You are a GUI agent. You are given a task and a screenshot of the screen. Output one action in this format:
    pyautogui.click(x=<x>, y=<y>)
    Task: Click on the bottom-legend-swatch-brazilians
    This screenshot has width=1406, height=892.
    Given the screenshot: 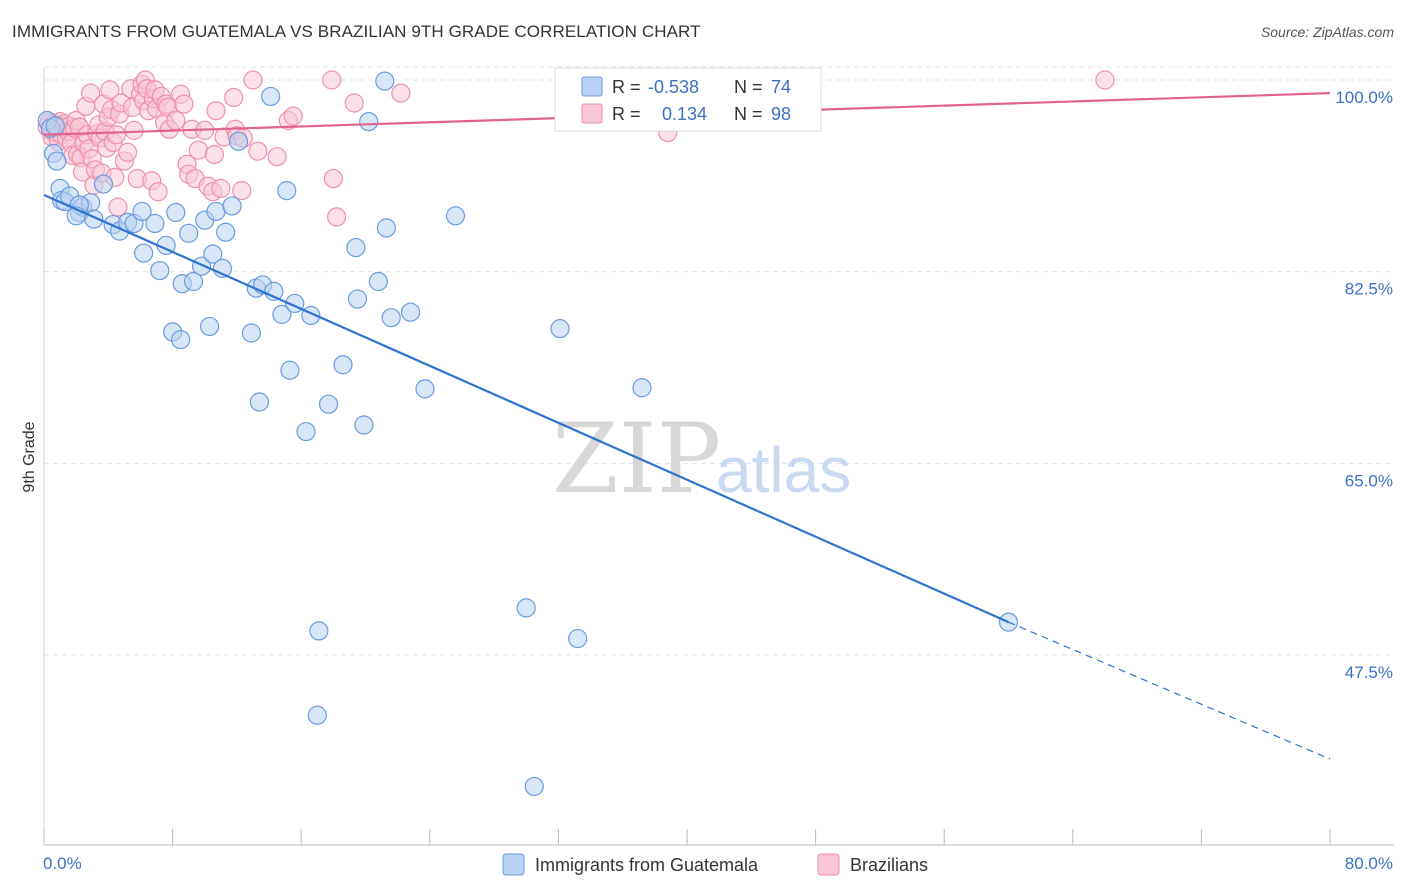 What is the action you would take?
    pyautogui.click(x=828, y=864)
    